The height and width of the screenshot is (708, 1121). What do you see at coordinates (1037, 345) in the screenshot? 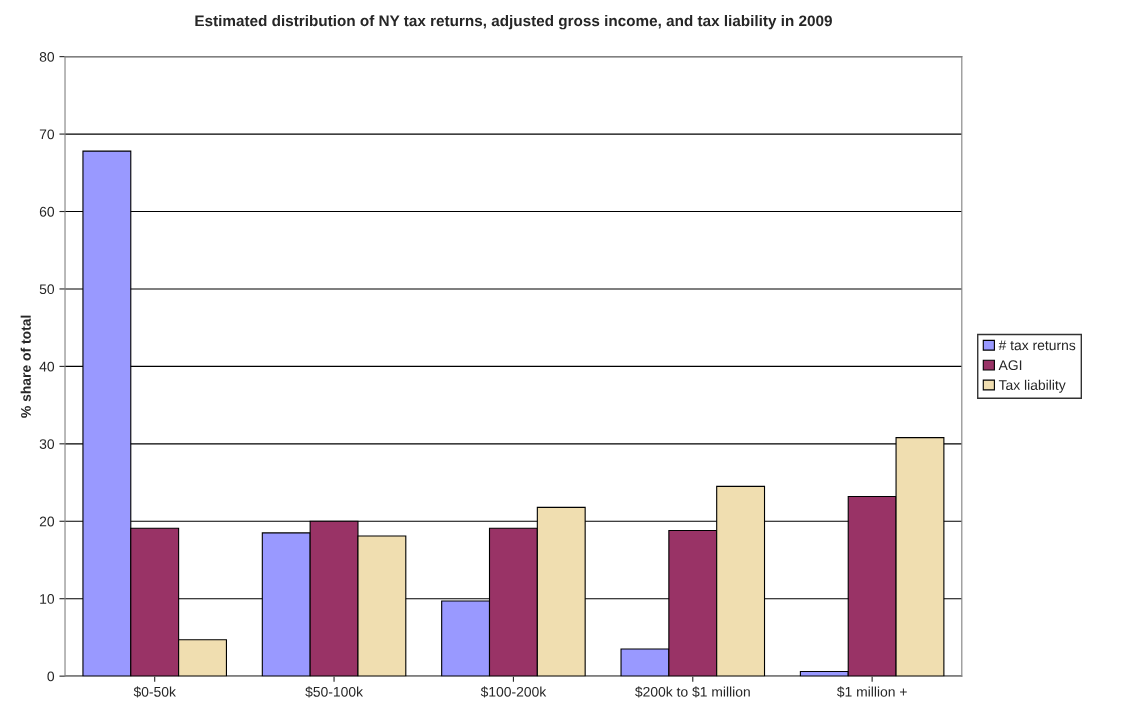
I see `legend-label: # tax returns` at bounding box center [1037, 345].